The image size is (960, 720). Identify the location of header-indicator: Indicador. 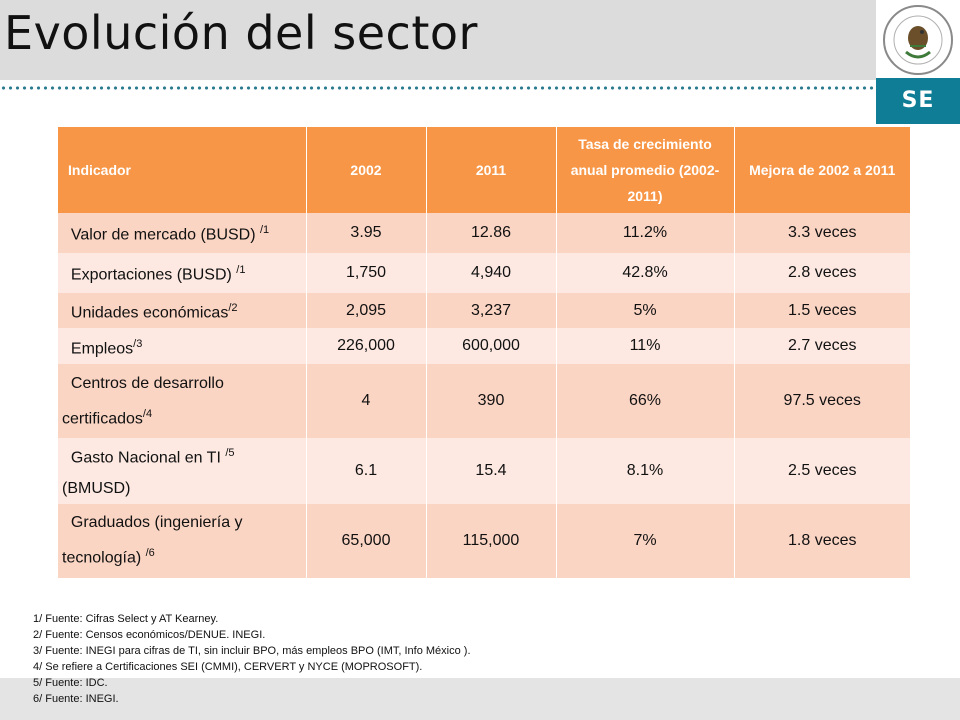
(182, 170).